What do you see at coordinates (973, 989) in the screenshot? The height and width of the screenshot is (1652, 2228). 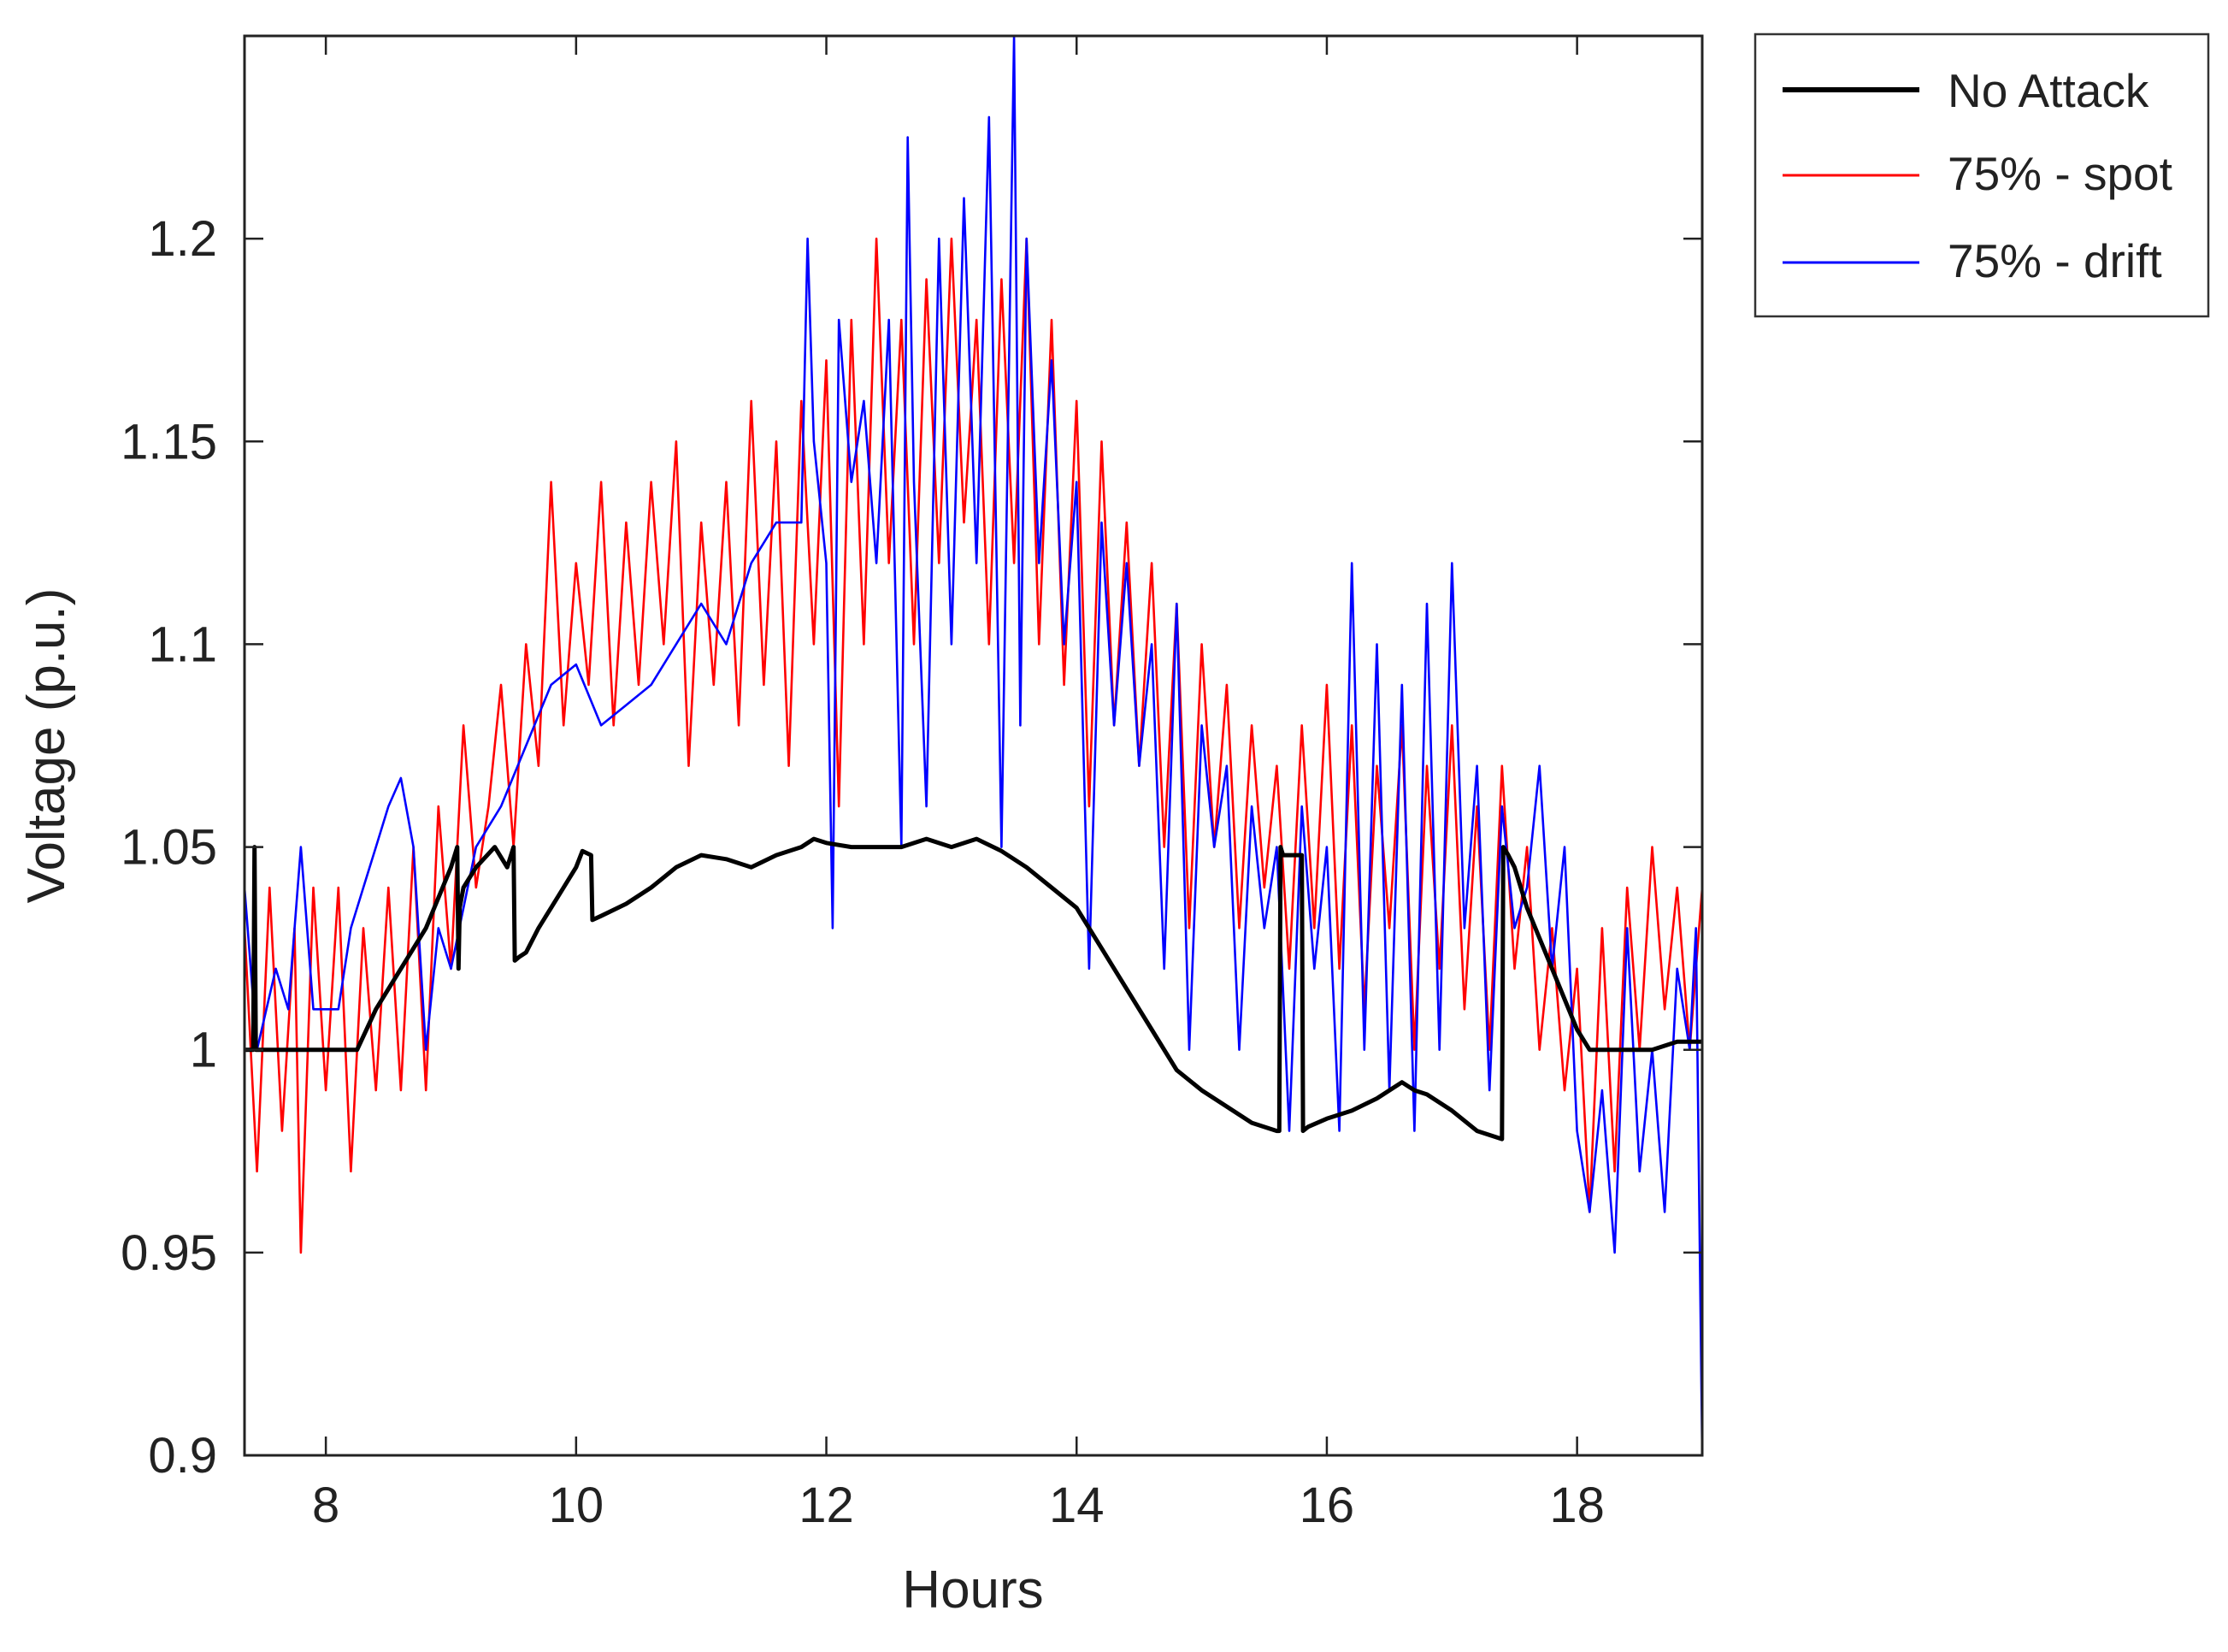 I see `series-no-attack-line` at bounding box center [973, 989].